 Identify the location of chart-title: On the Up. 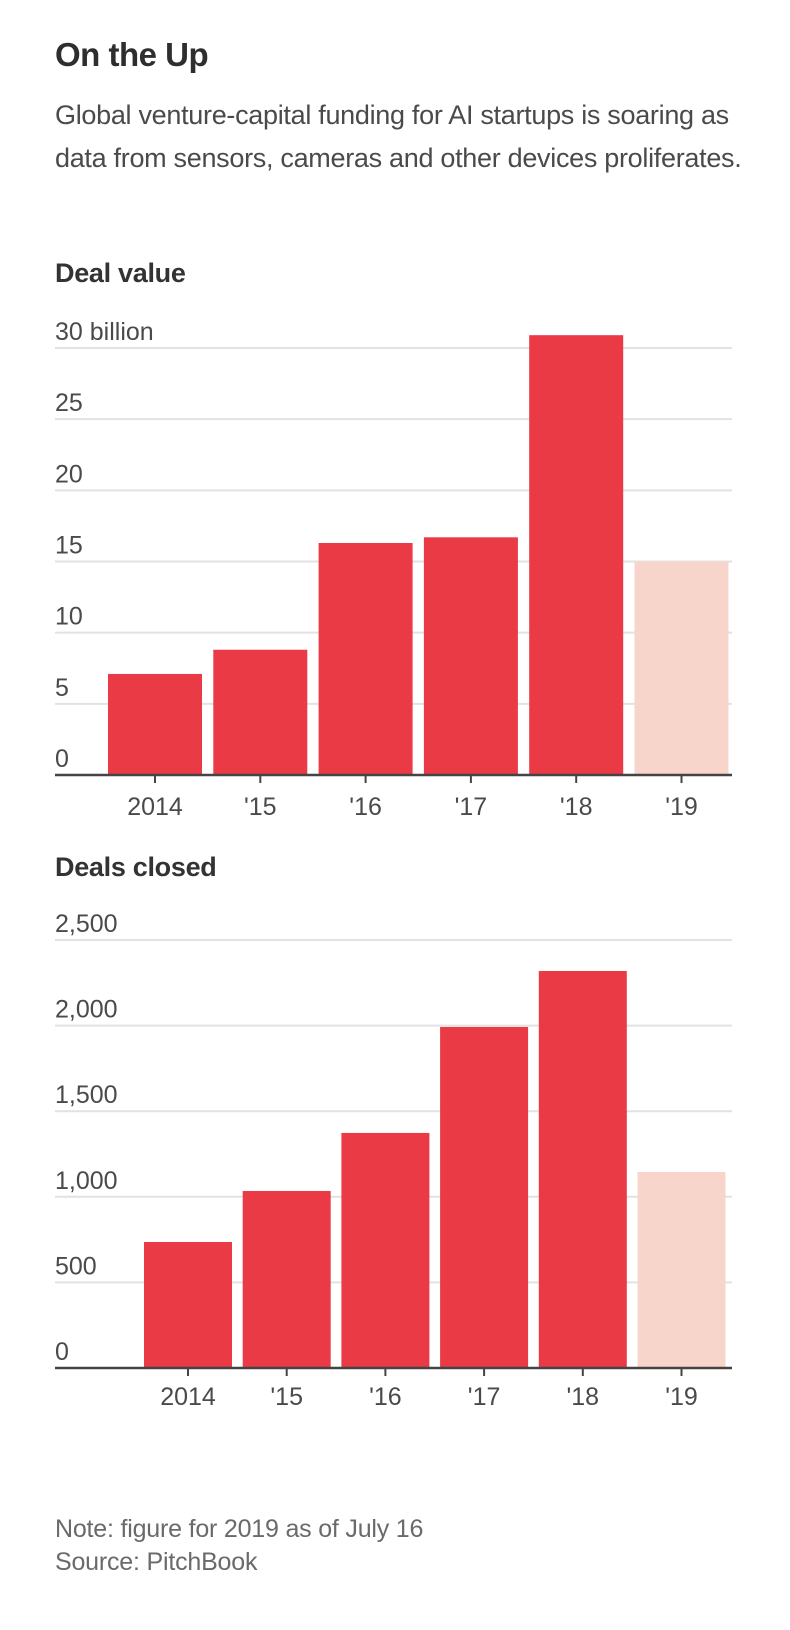
(132, 54).